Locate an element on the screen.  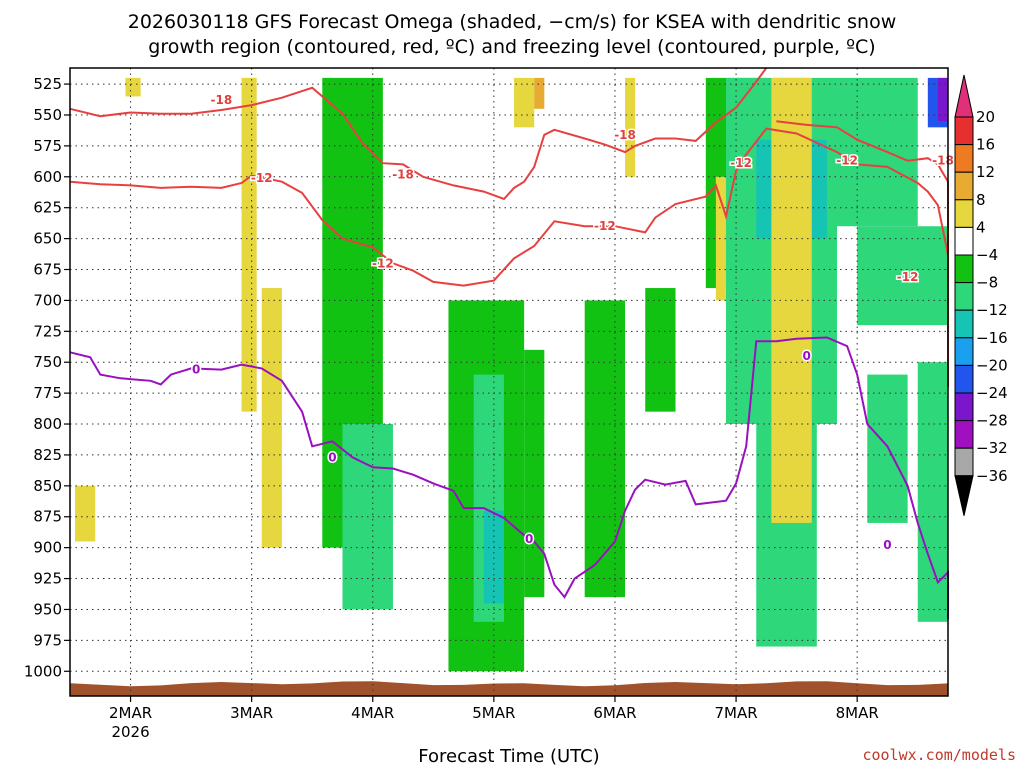
y-tick-label-725: 725 is located at coordinates (47, 331).